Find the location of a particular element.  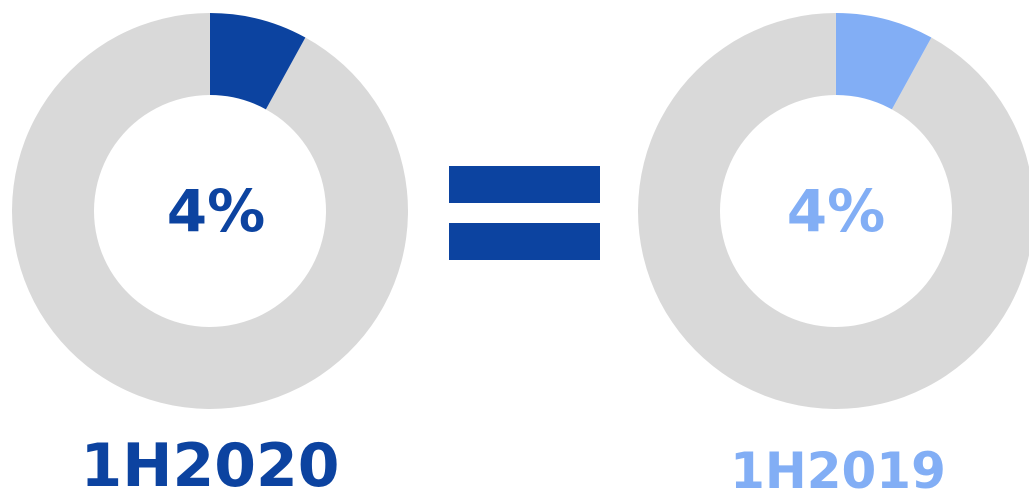

equals-bar-top is located at coordinates (524, 184).